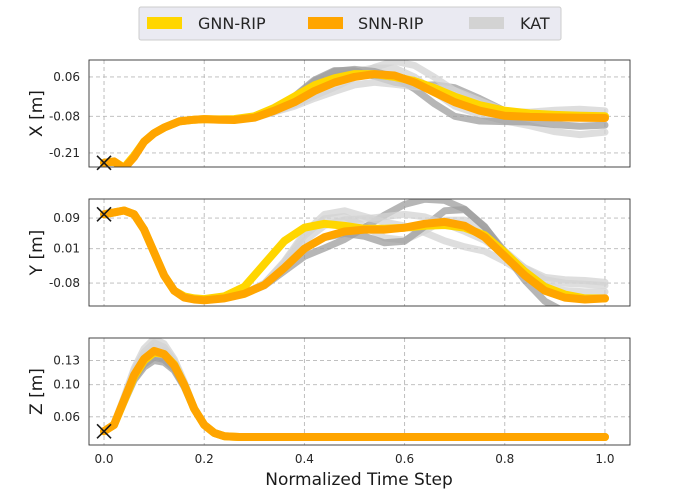  What do you see at coordinates (104, 214) in the screenshot?
I see `start-marker-y` at bounding box center [104, 214].